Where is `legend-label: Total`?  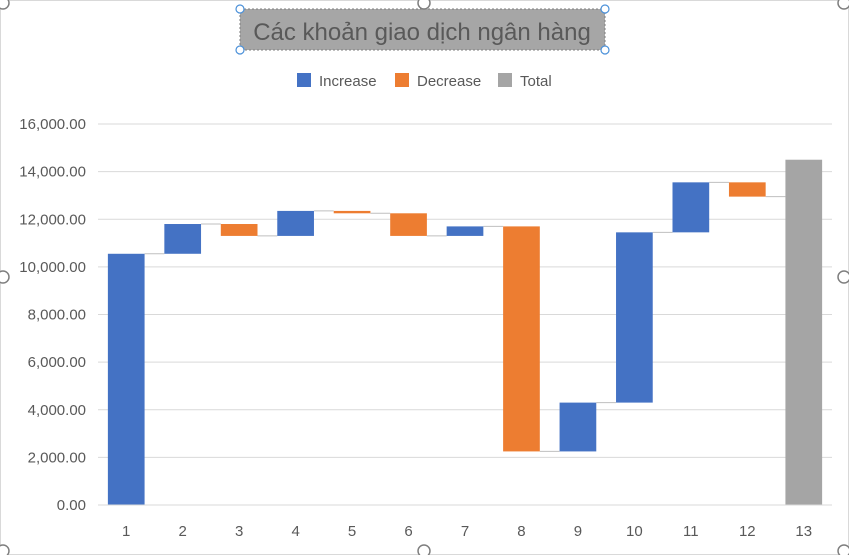
legend-label: Total is located at coordinates (536, 81).